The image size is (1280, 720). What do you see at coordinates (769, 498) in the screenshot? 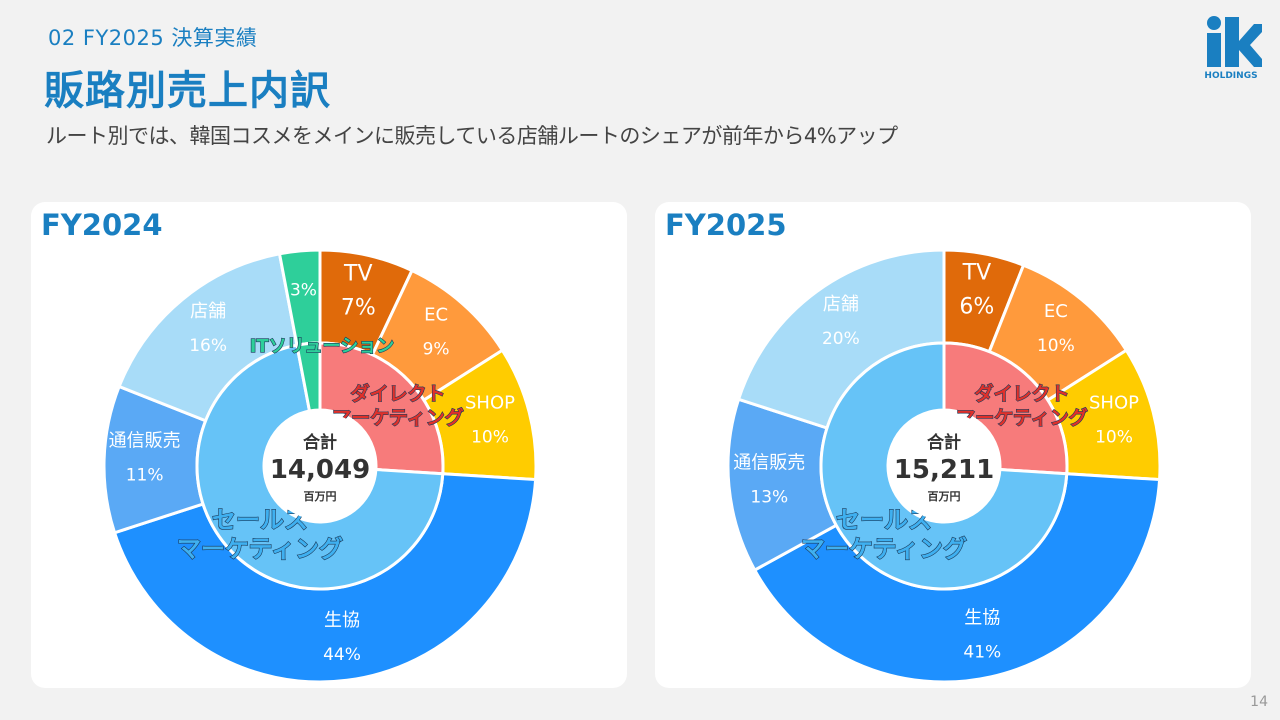
I see `outer-slice-value-segment-4: 13%` at bounding box center [769, 498].